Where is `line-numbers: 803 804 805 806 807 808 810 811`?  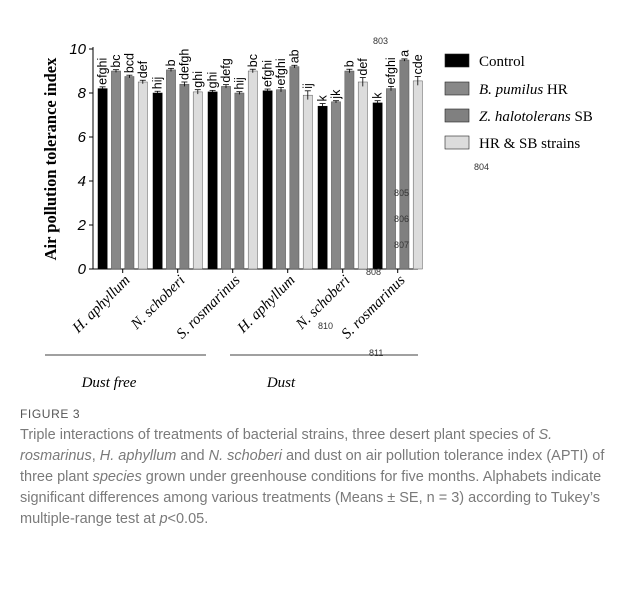
line-numbers: 803 804 805 806 807 808 810 811 is located at coordinates (403, 197).